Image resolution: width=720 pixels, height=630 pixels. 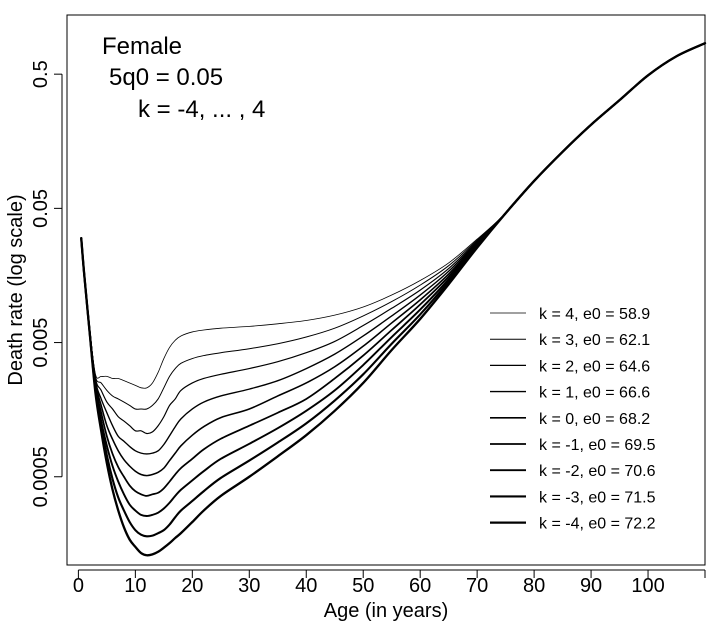 I want to click on x-tick-label: 90, so click(x=591, y=586).